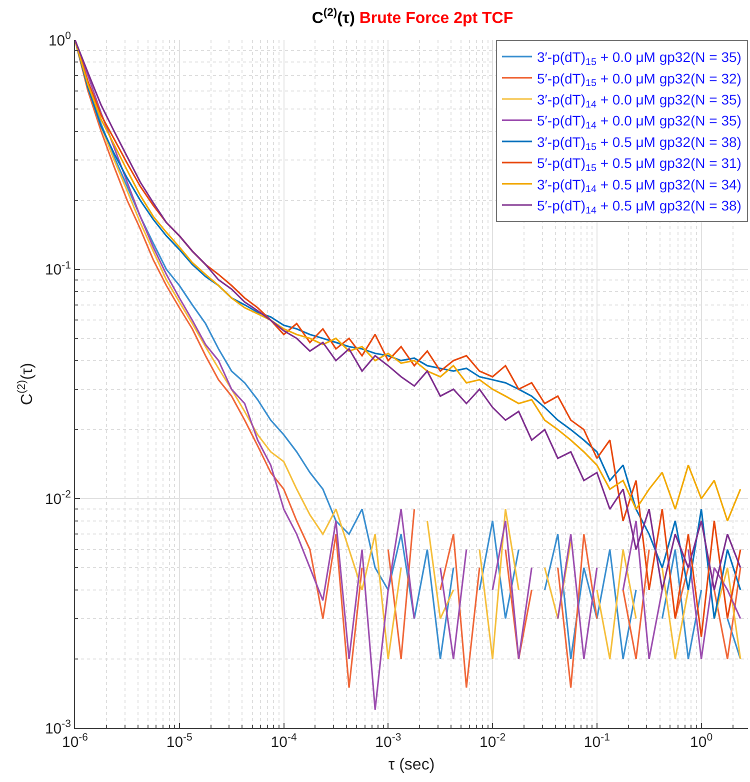 This screenshot has height=782, width=750. I want to click on legend-label: 5′-p(dT)$_{14}$ + 0.5 μM gp32(N = 38), so click(639, 206).